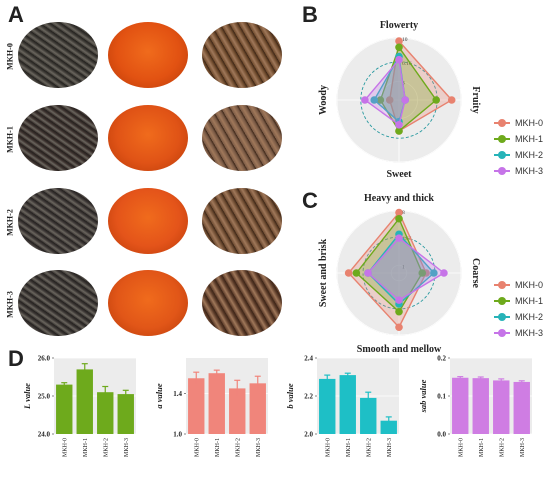 The width and height of the screenshot is (550, 482). I want to click on bar-chart-l-value: 24.0 25.0 26.0 L value MKH-0 MKH-1 MKH-2 MKH-3, so click(79, 406).